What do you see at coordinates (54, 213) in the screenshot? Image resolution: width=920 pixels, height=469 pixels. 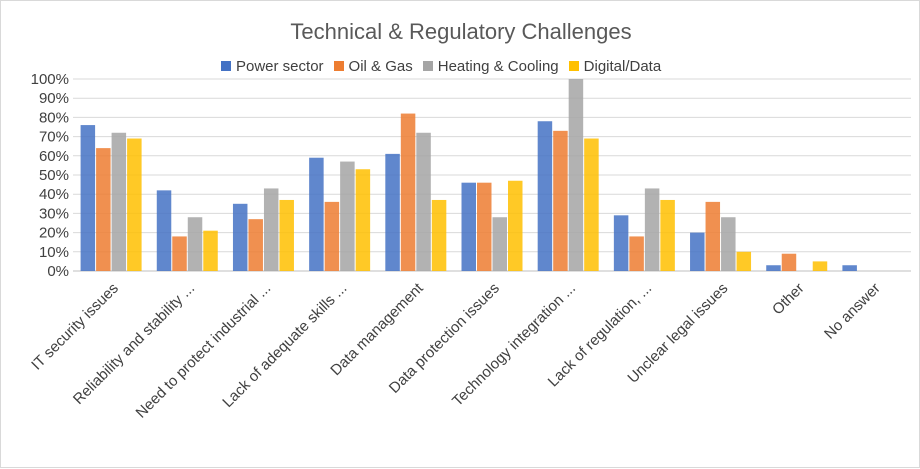 I see `y-tick-label: 30%` at bounding box center [54, 213].